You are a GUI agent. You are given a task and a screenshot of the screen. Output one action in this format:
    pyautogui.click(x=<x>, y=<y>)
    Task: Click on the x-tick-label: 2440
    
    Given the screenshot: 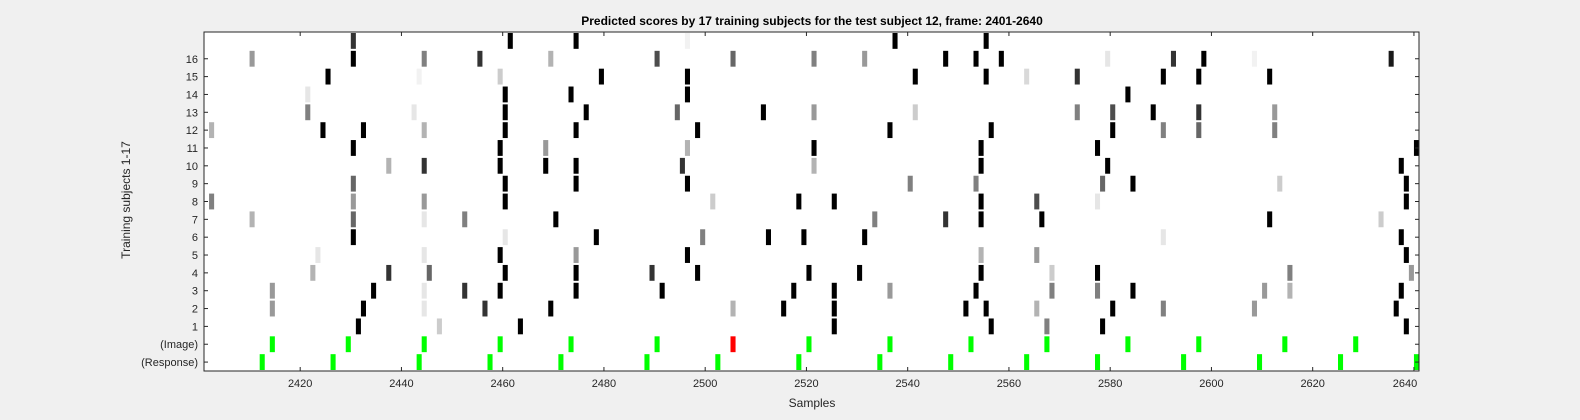 What is the action you would take?
    pyautogui.click(x=401, y=384)
    